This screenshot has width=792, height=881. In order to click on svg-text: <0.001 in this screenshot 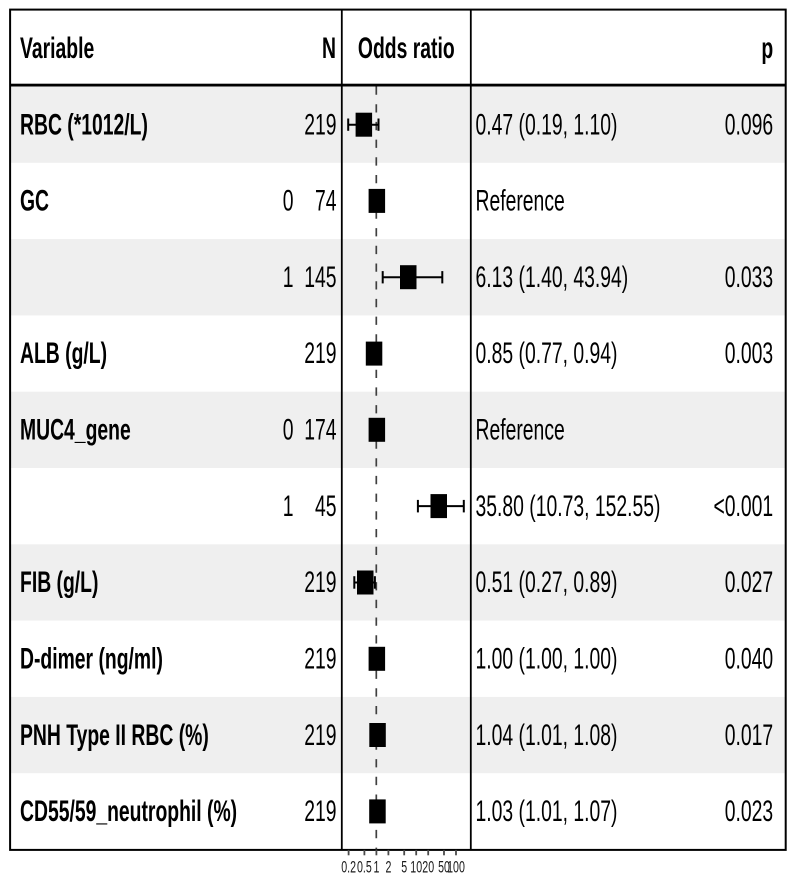, I will do `click(743, 506)`.